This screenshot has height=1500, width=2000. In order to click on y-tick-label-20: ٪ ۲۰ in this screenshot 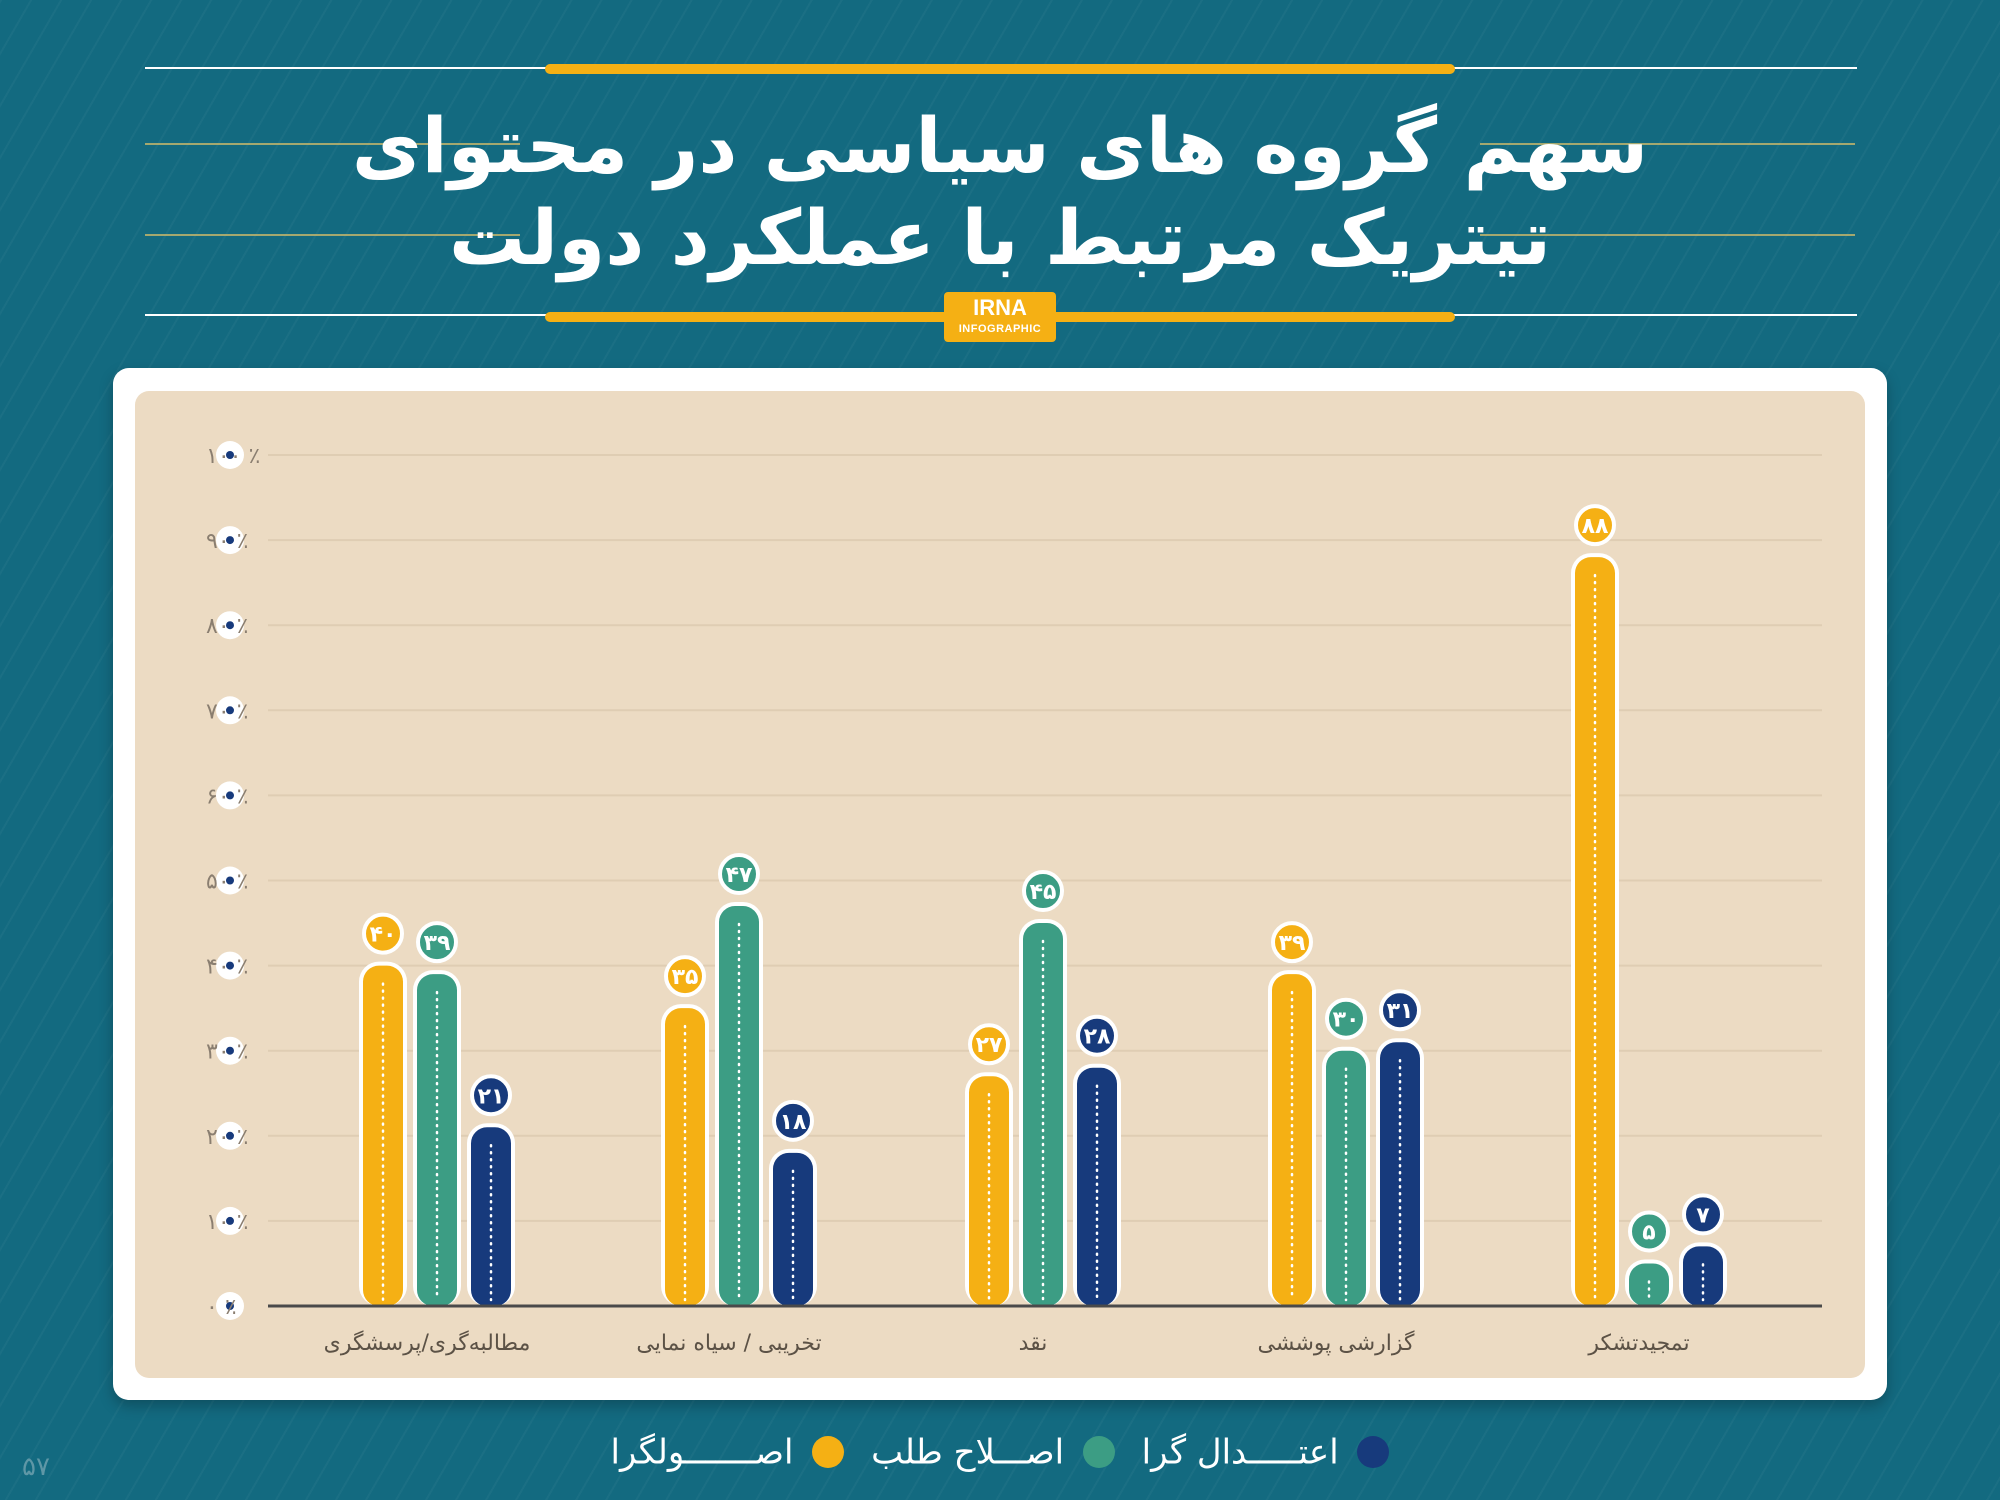, I will do `click(227, 1137)`.